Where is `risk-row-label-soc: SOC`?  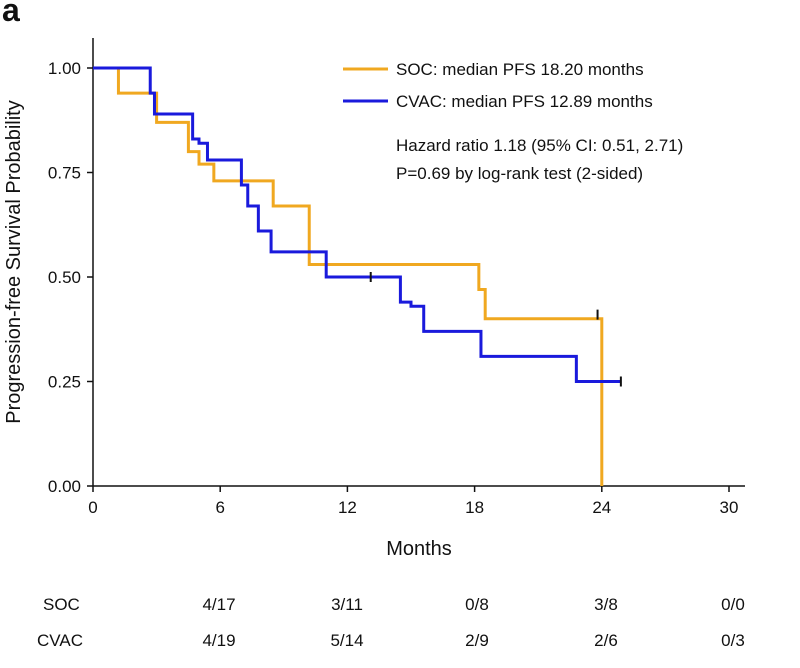
risk-row-label-soc: SOC is located at coordinates (61, 604).